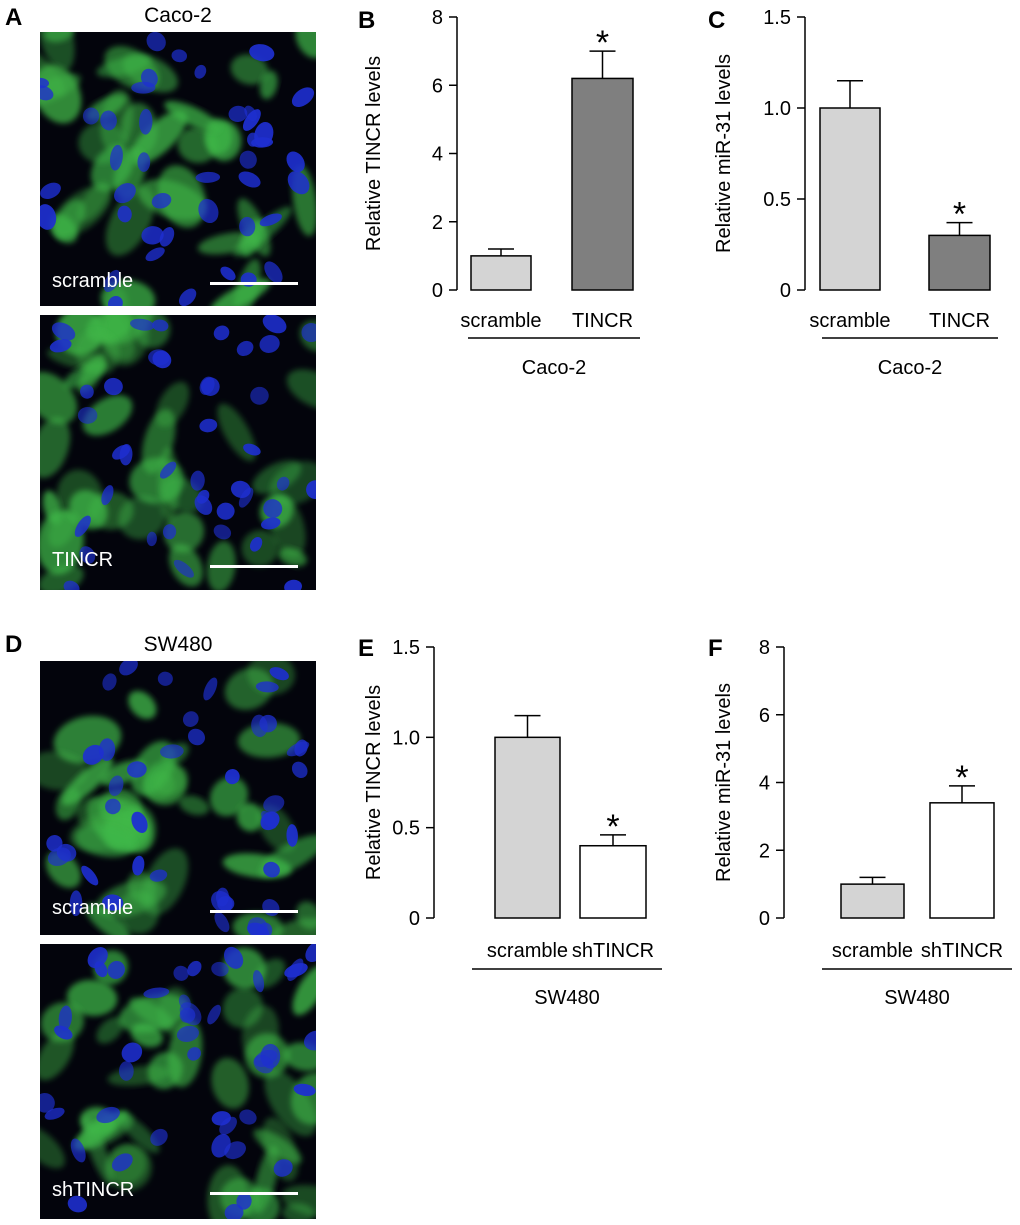  What do you see at coordinates (93, 1190) in the screenshot?
I see `micrograph-label: shTINCR` at bounding box center [93, 1190].